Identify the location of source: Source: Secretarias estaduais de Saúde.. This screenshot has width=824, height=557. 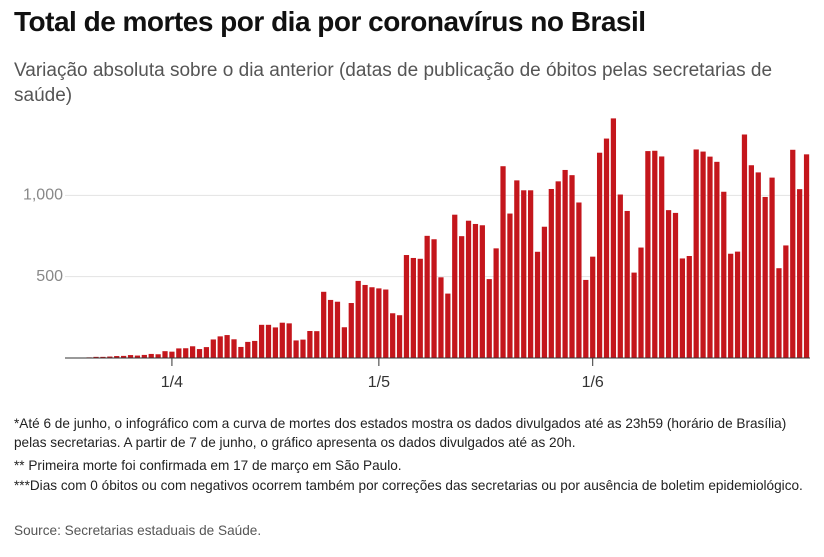
(138, 530).